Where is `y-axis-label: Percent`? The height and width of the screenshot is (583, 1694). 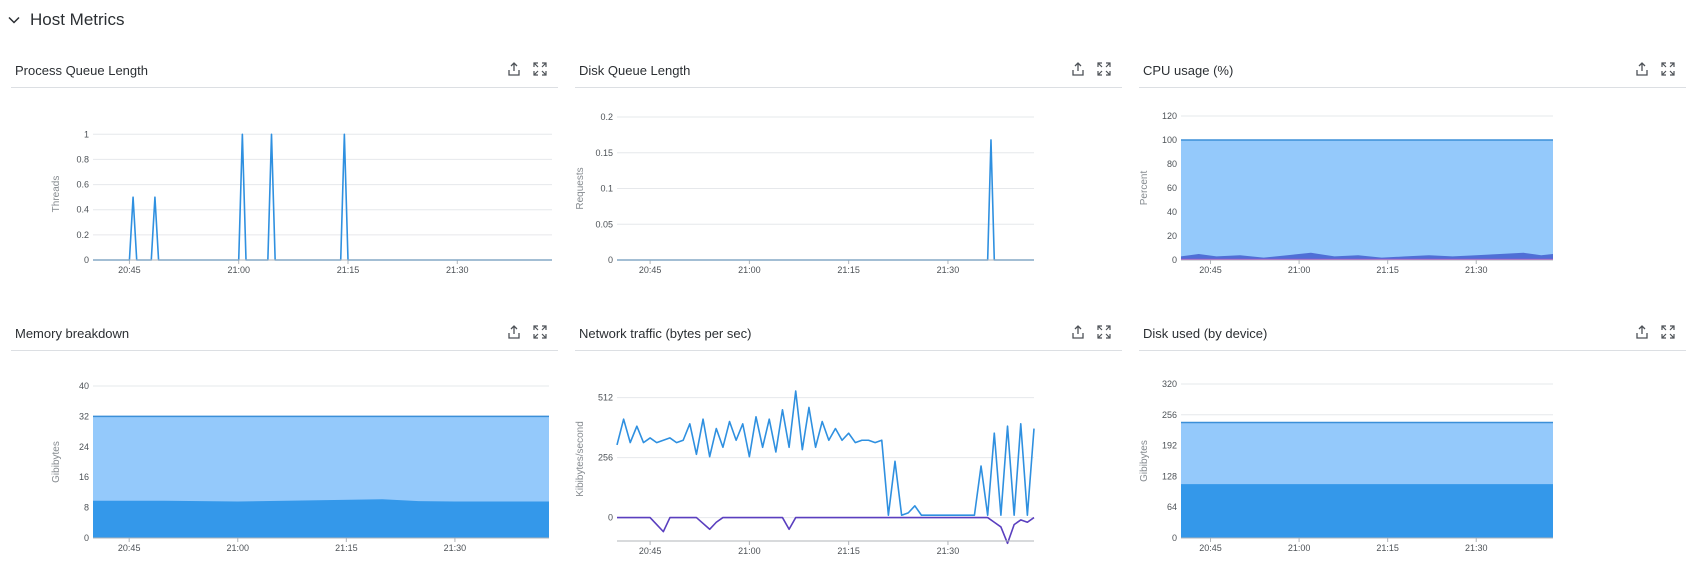 y-axis-label: Percent is located at coordinates (1144, 188).